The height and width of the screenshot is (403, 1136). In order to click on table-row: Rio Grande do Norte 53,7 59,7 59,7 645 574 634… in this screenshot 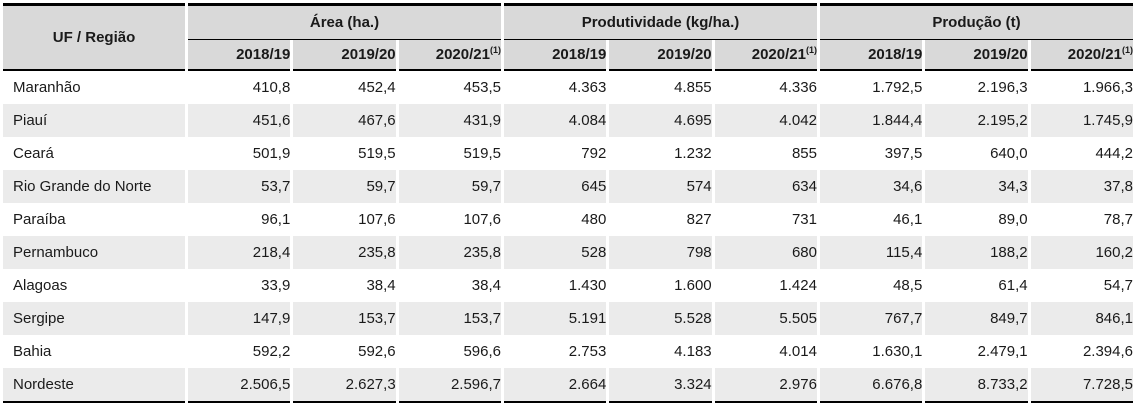, I will do `click(568, 186)`.